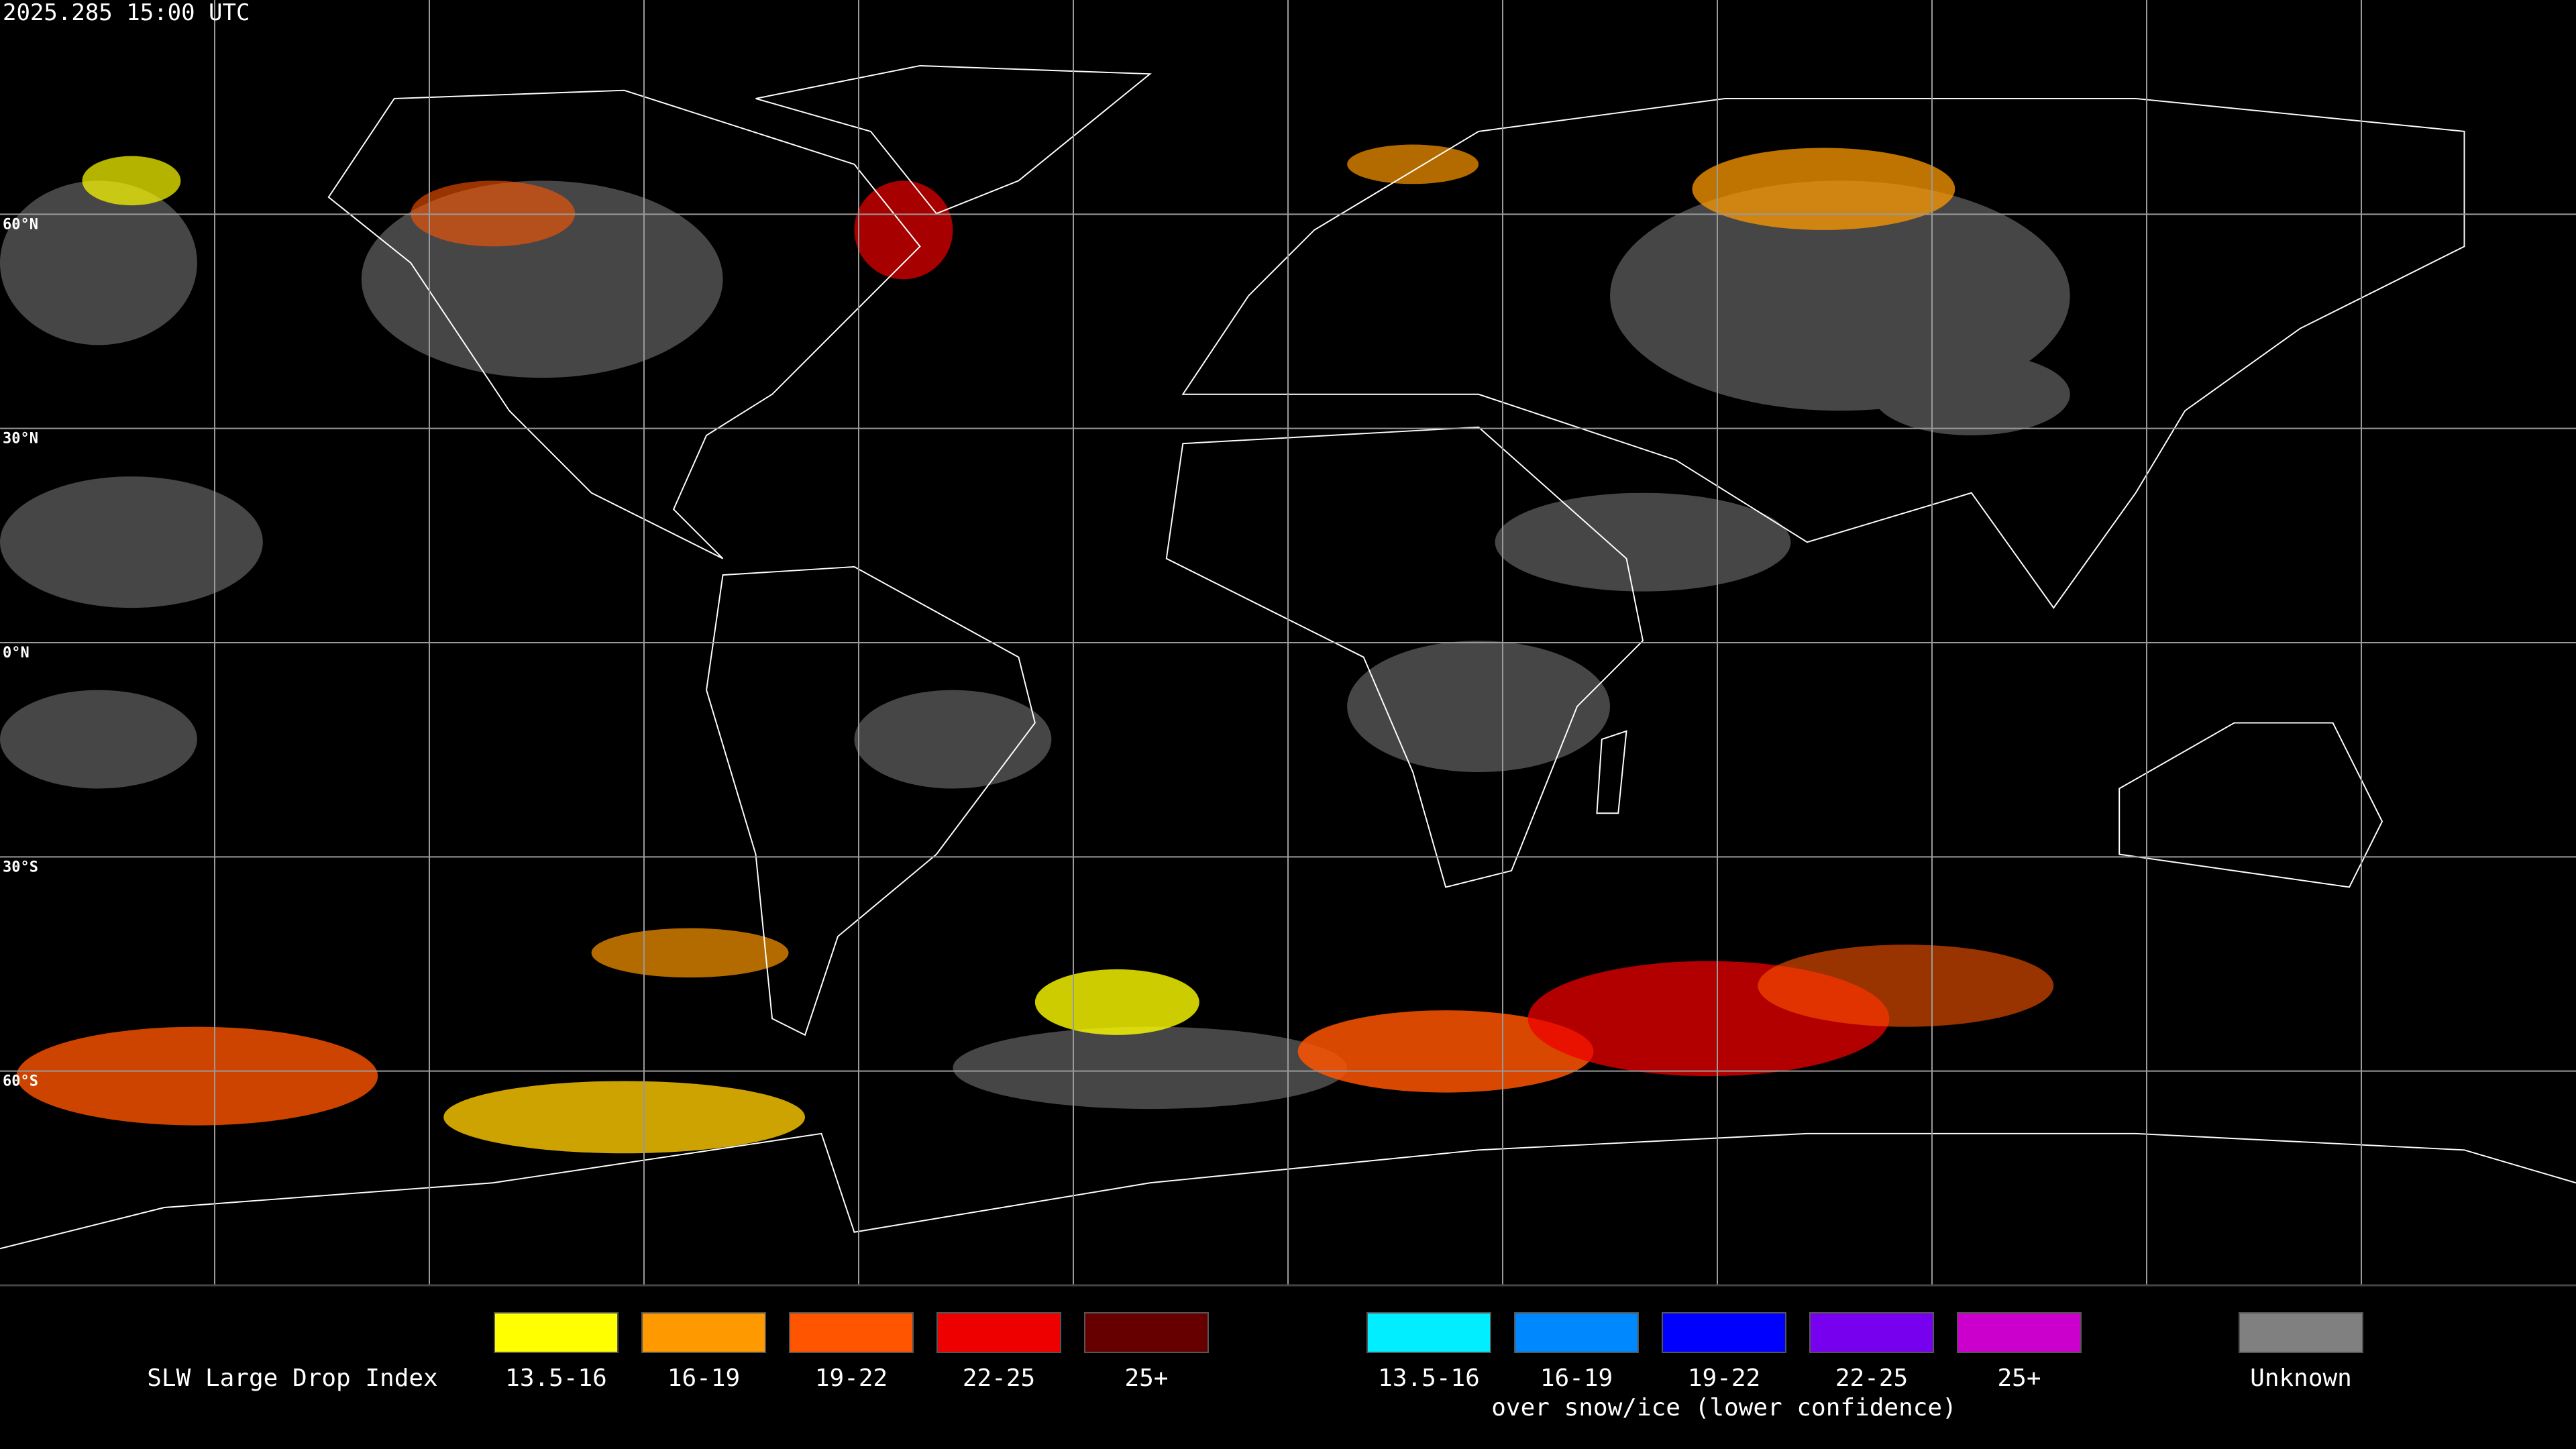 Image resolution: width=2576 pixels, height=1449 pixels. What do you see at coordinates (20, 224) in the screenshot?
I see `latitude-label: 60°N` at bounding box center [20, 224].